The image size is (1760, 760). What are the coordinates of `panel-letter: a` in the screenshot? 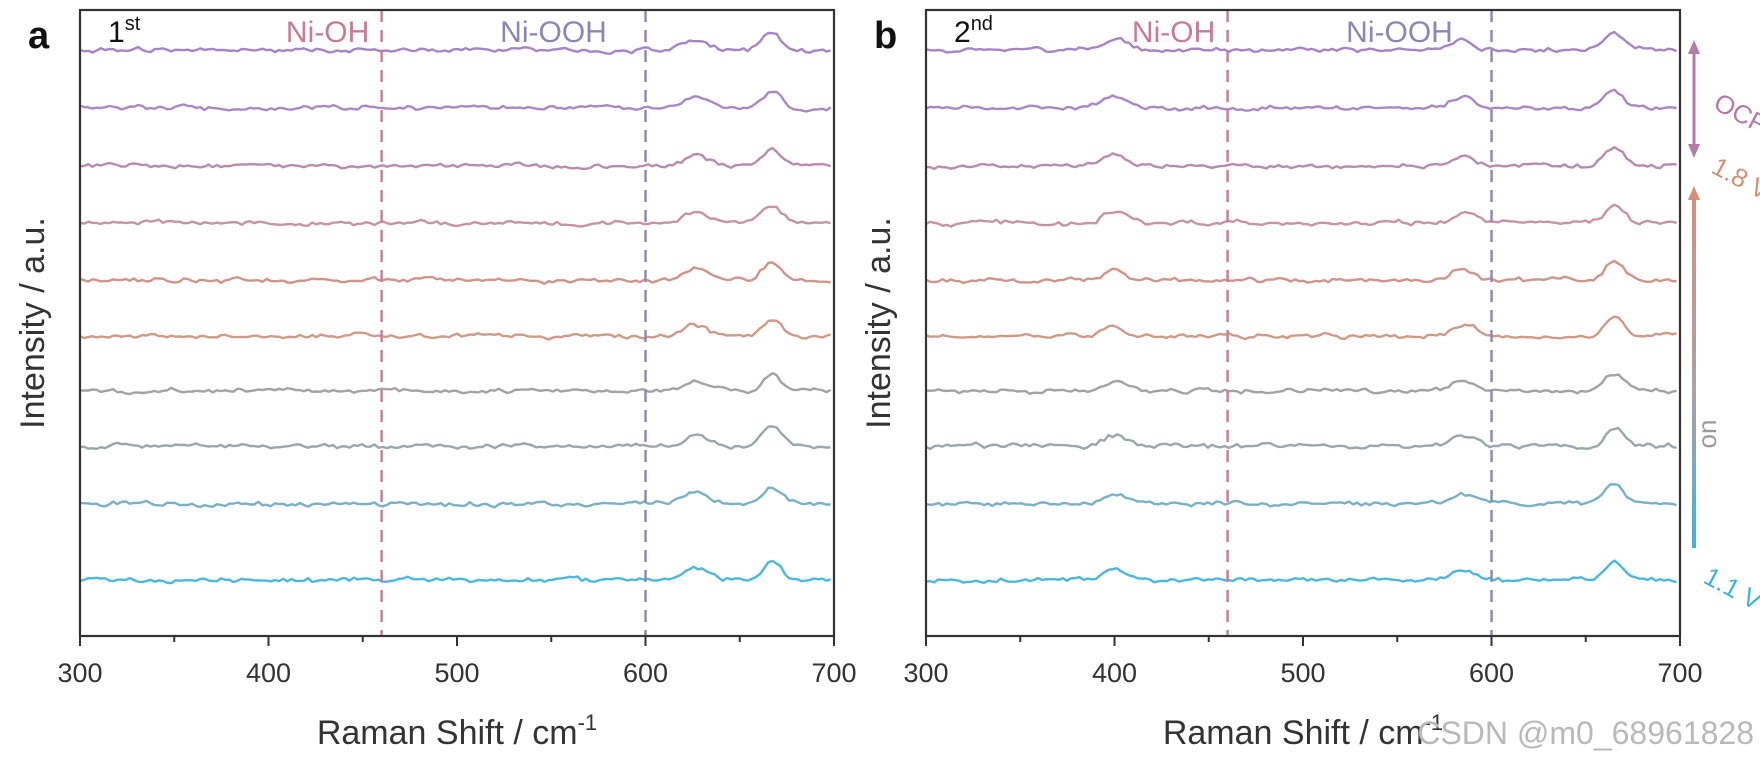 It's located at (39, 36).